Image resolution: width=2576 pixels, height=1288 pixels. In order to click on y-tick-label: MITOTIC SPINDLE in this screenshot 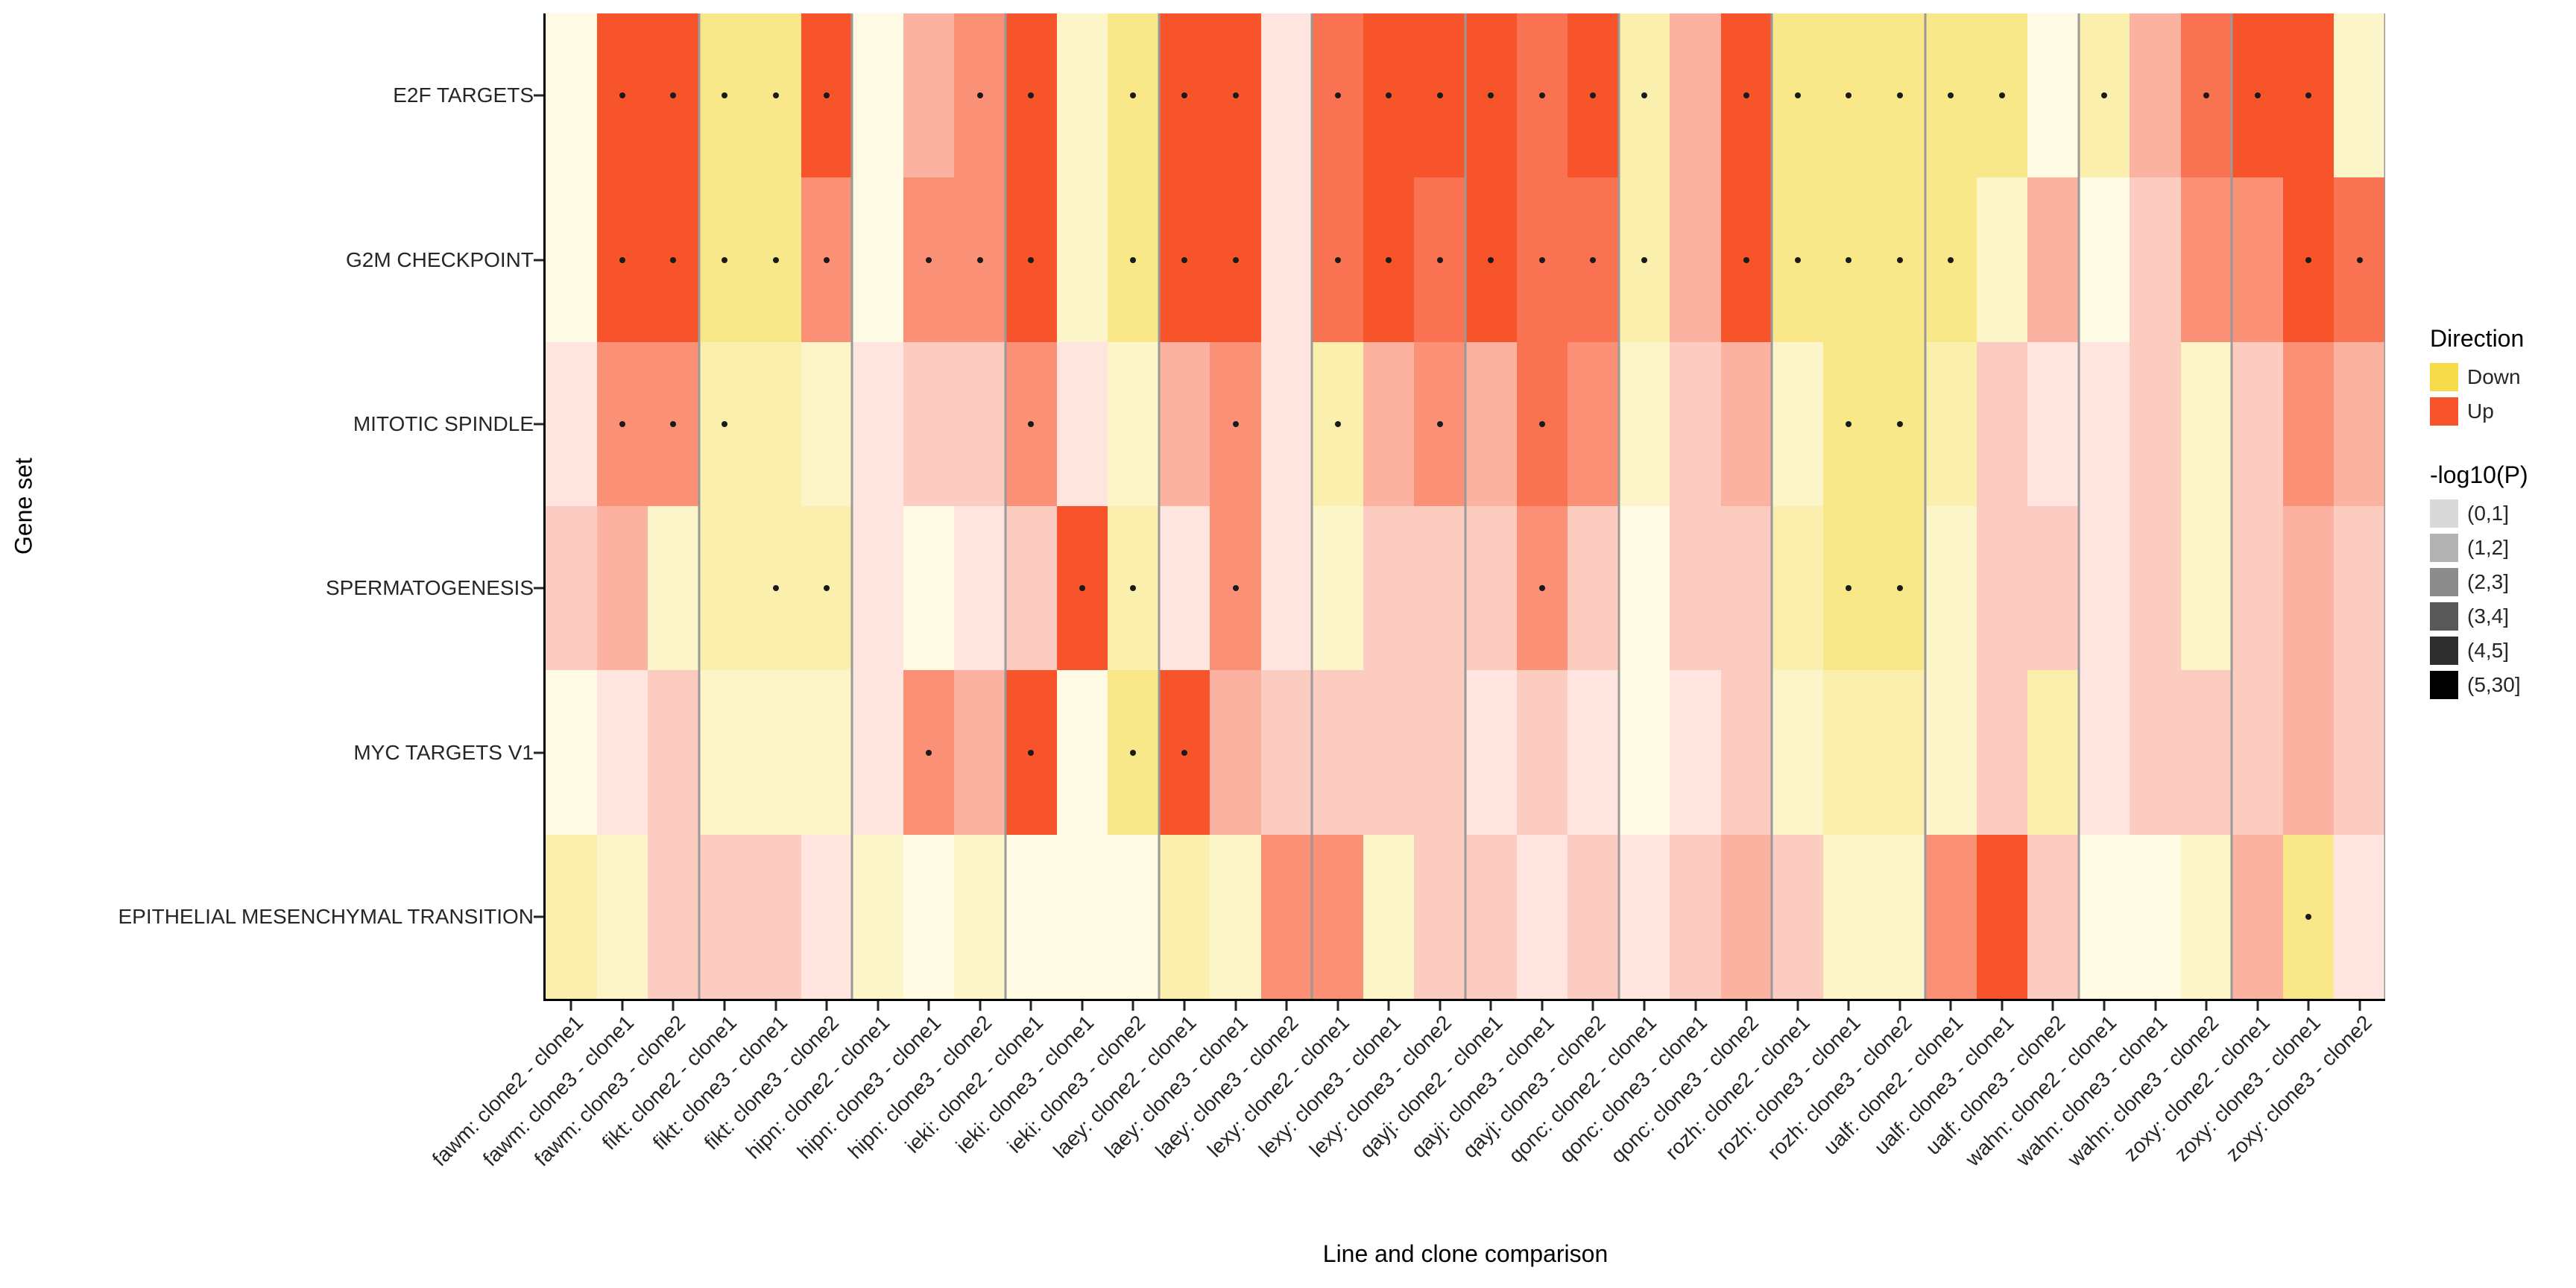, I will do `click(444, 423)`.